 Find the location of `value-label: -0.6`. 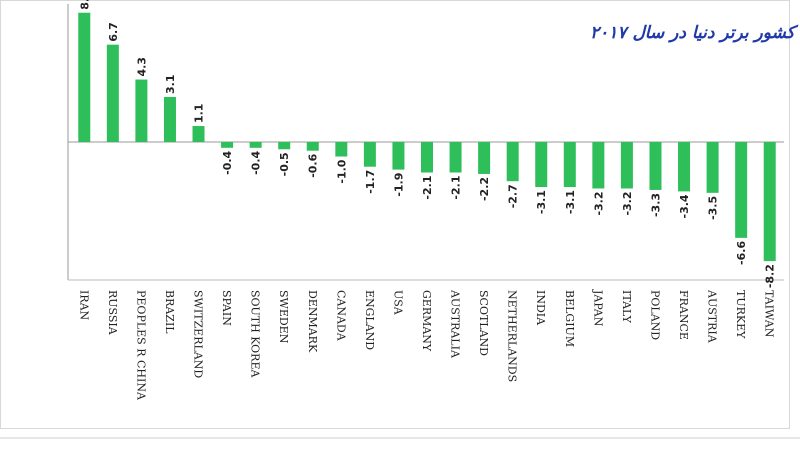

value-label: -0.6 is located at coordinates (313, 165).